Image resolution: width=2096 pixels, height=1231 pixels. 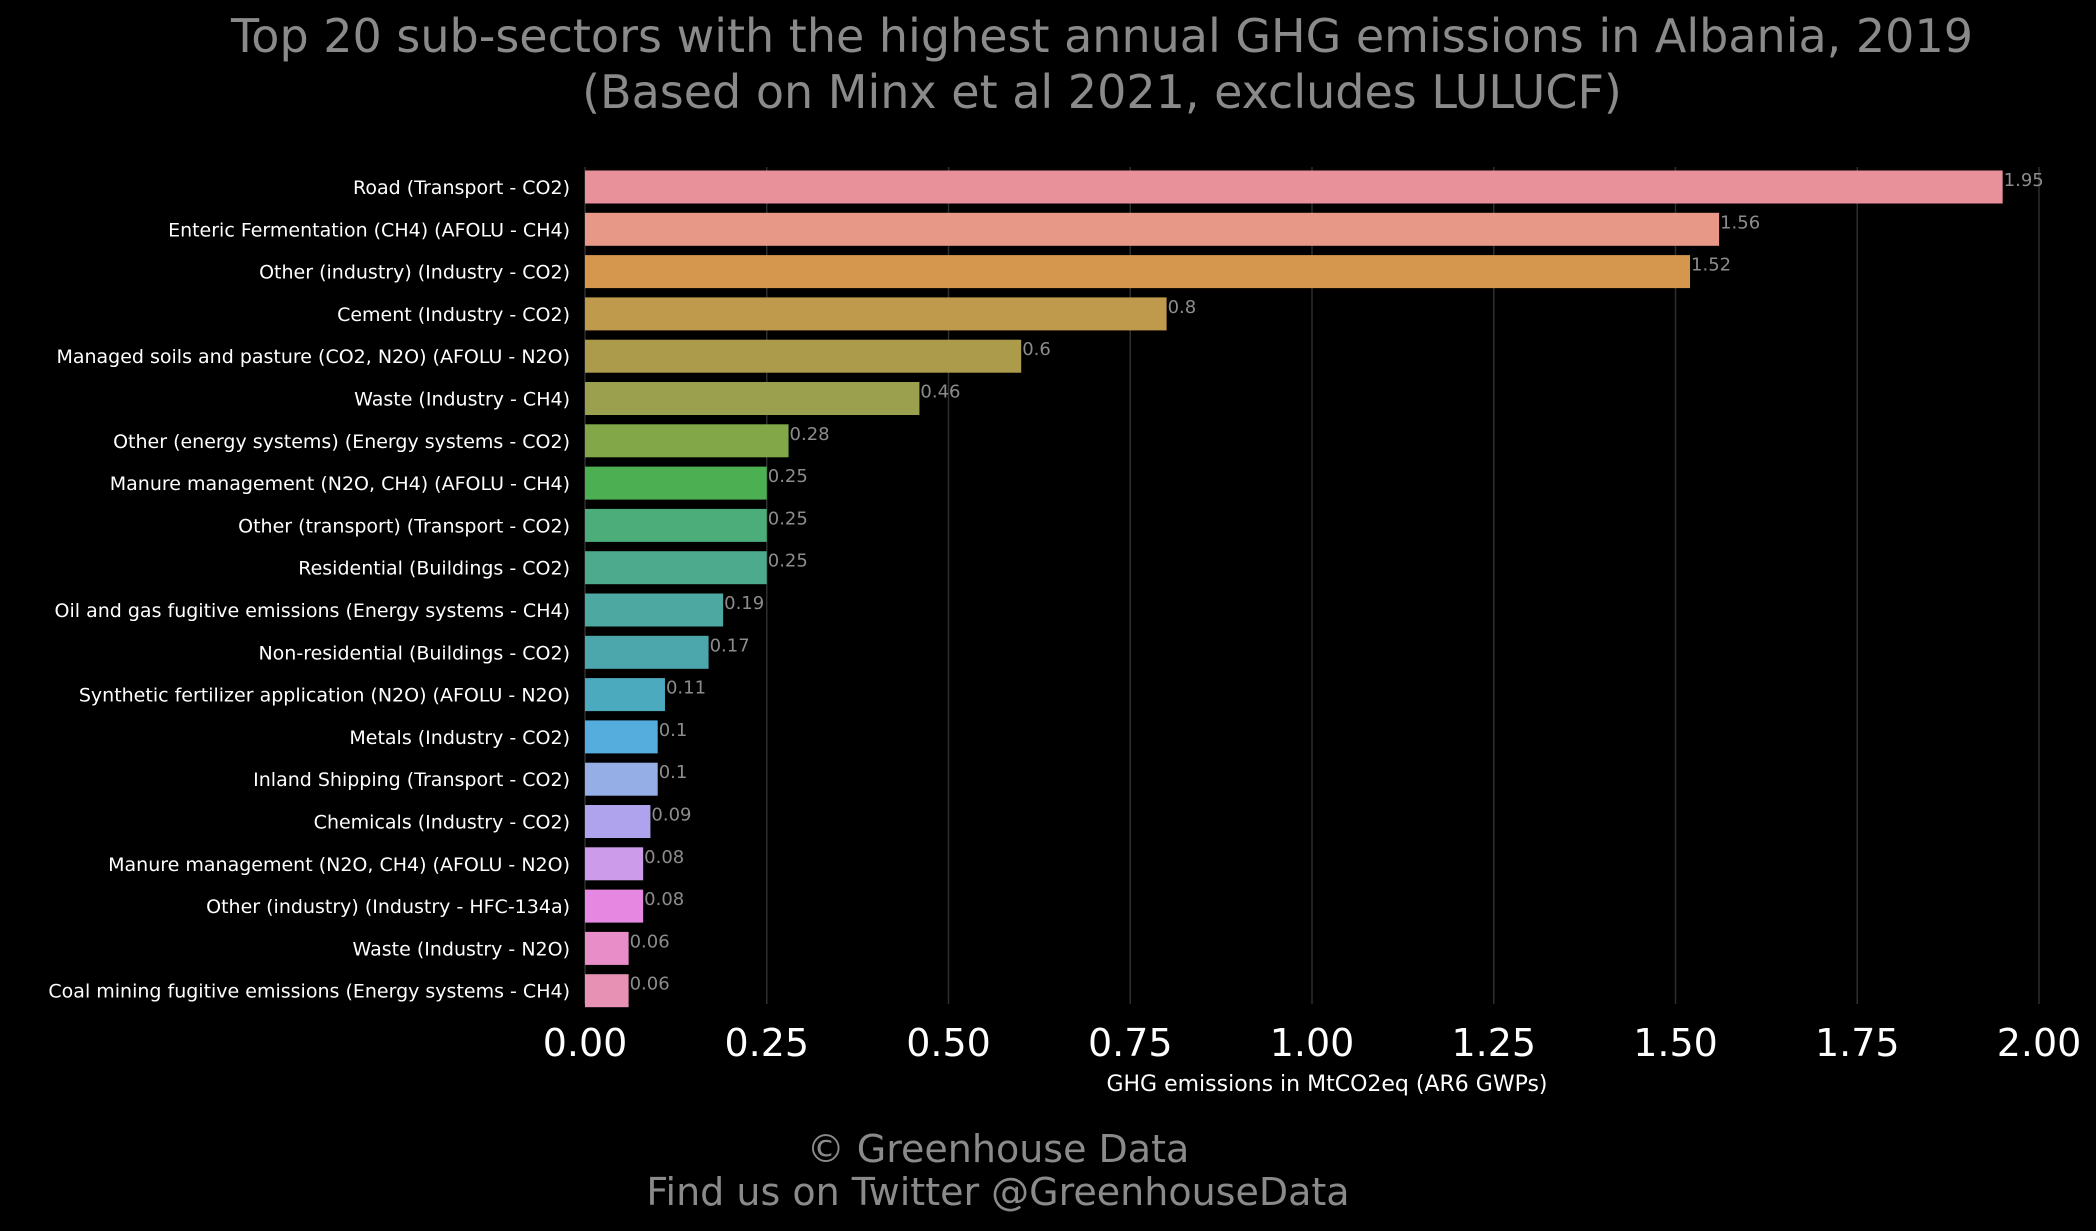 I want to click on x-tick-label: 1.00, so click(x=1312, y=1043).